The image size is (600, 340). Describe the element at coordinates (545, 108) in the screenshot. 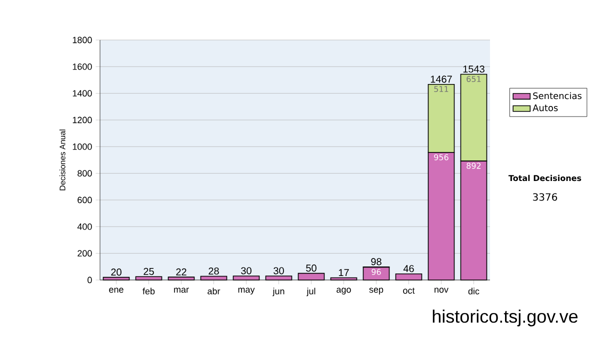

I see `legend-label: Autos` at that location.